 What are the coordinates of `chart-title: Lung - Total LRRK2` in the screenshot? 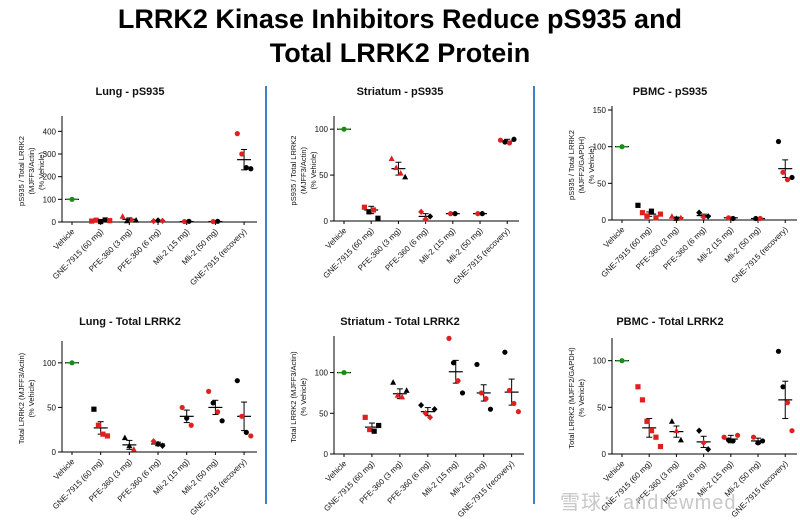 It's located at (130, 322).